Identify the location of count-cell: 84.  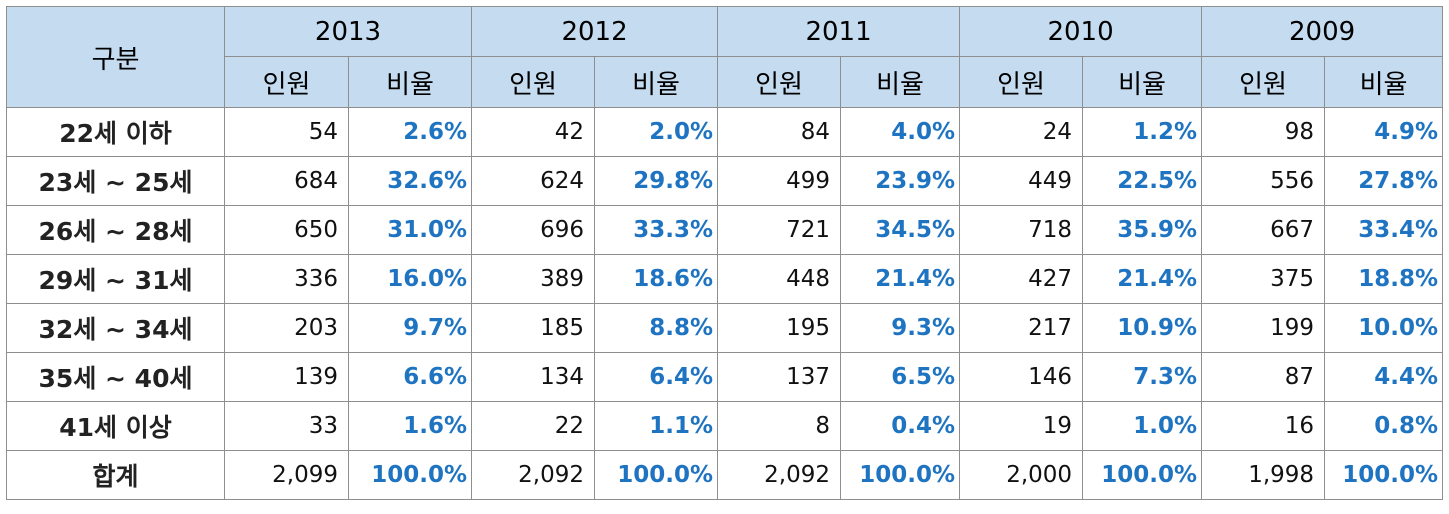
(779, 132).